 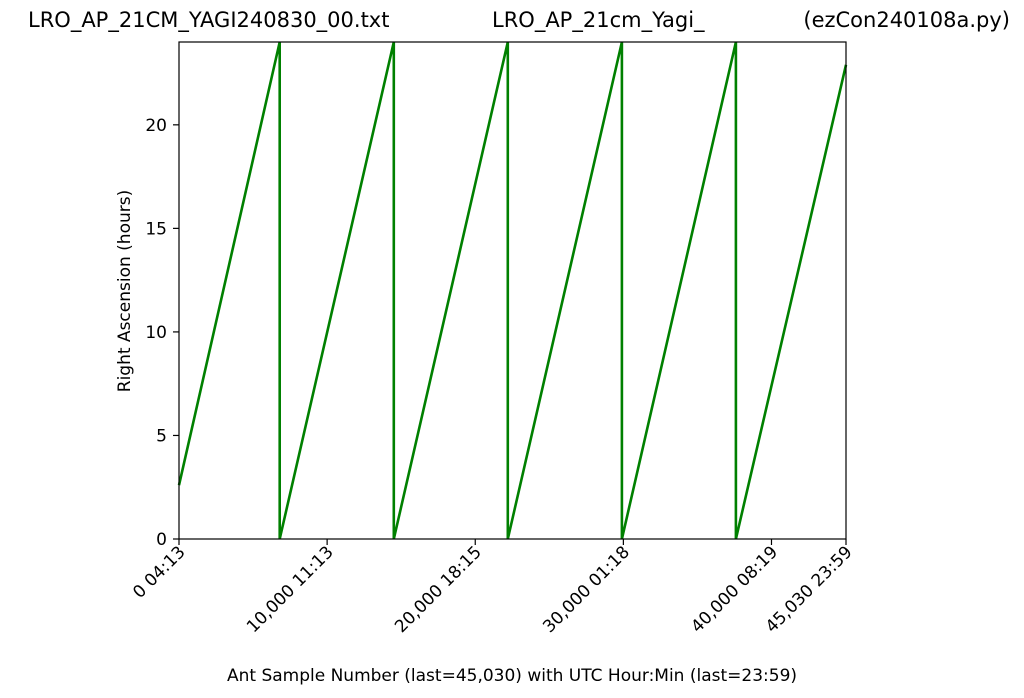 What do you see at coordinates (159, 572) in the screenshot?
I see `x-tick-label: 0 04:13` at bounding box center [159, 572].